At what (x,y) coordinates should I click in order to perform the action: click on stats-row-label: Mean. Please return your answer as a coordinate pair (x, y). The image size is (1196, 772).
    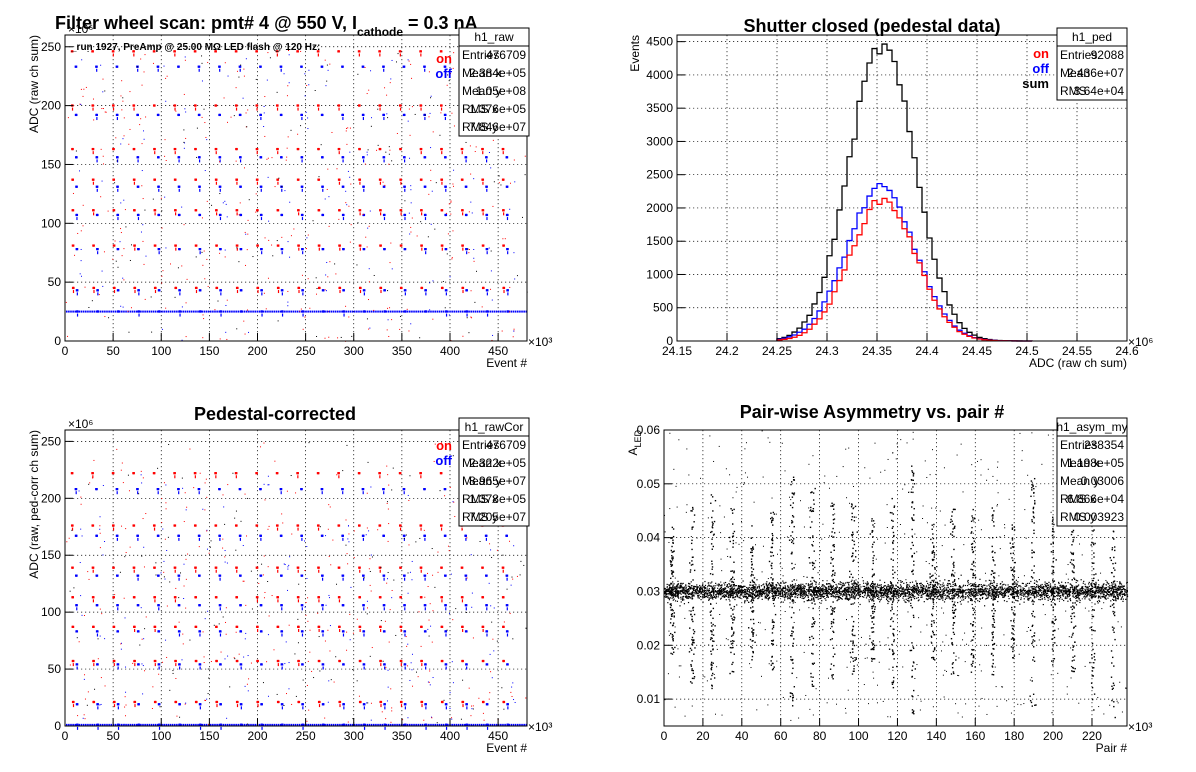
    Looking at the image, I should click on (1075, 73).